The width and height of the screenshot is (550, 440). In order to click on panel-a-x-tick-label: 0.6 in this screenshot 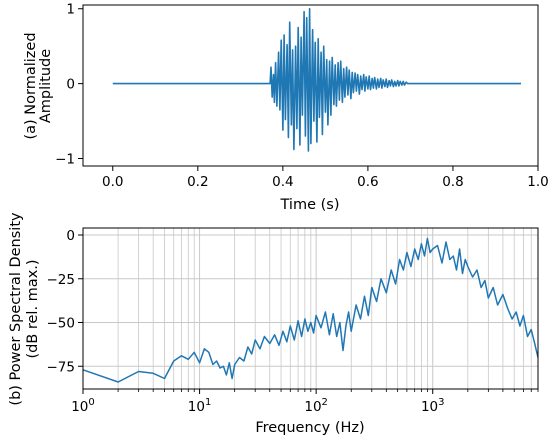, I will do `click(367, 182)`.